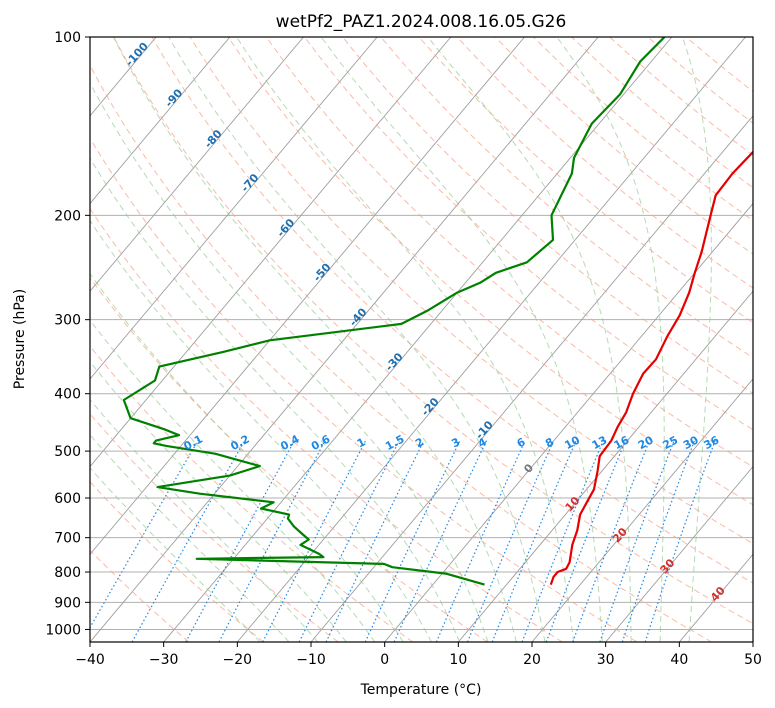 Image resolution: width=775 pixels, height=708 pixels. I want to click on y-tick-label: 800, so click(67, 573).